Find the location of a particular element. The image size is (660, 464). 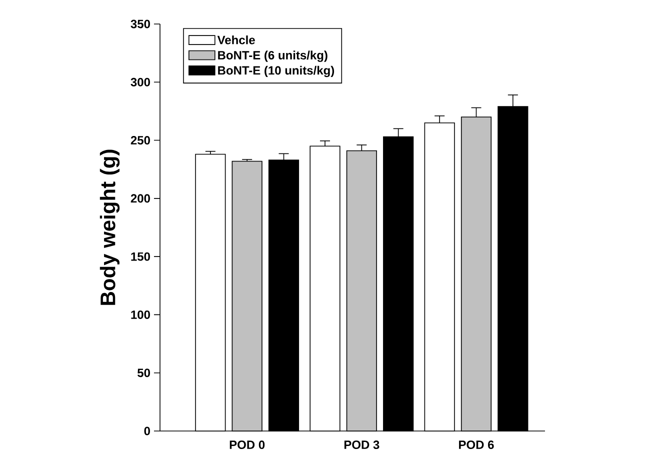

y-tick-label: 250 is located at coordinates (140, 140).